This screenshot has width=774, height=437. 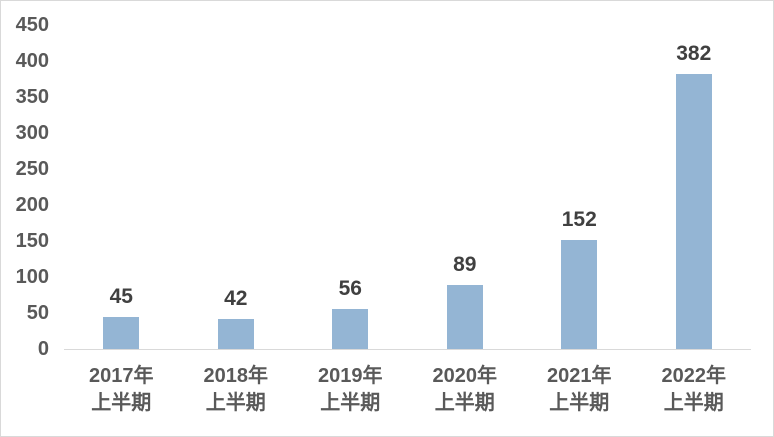 What do you see at coordinates (407, 349) in the screenshot?
I see `x-axis-line` at bounding box center [407, 349].